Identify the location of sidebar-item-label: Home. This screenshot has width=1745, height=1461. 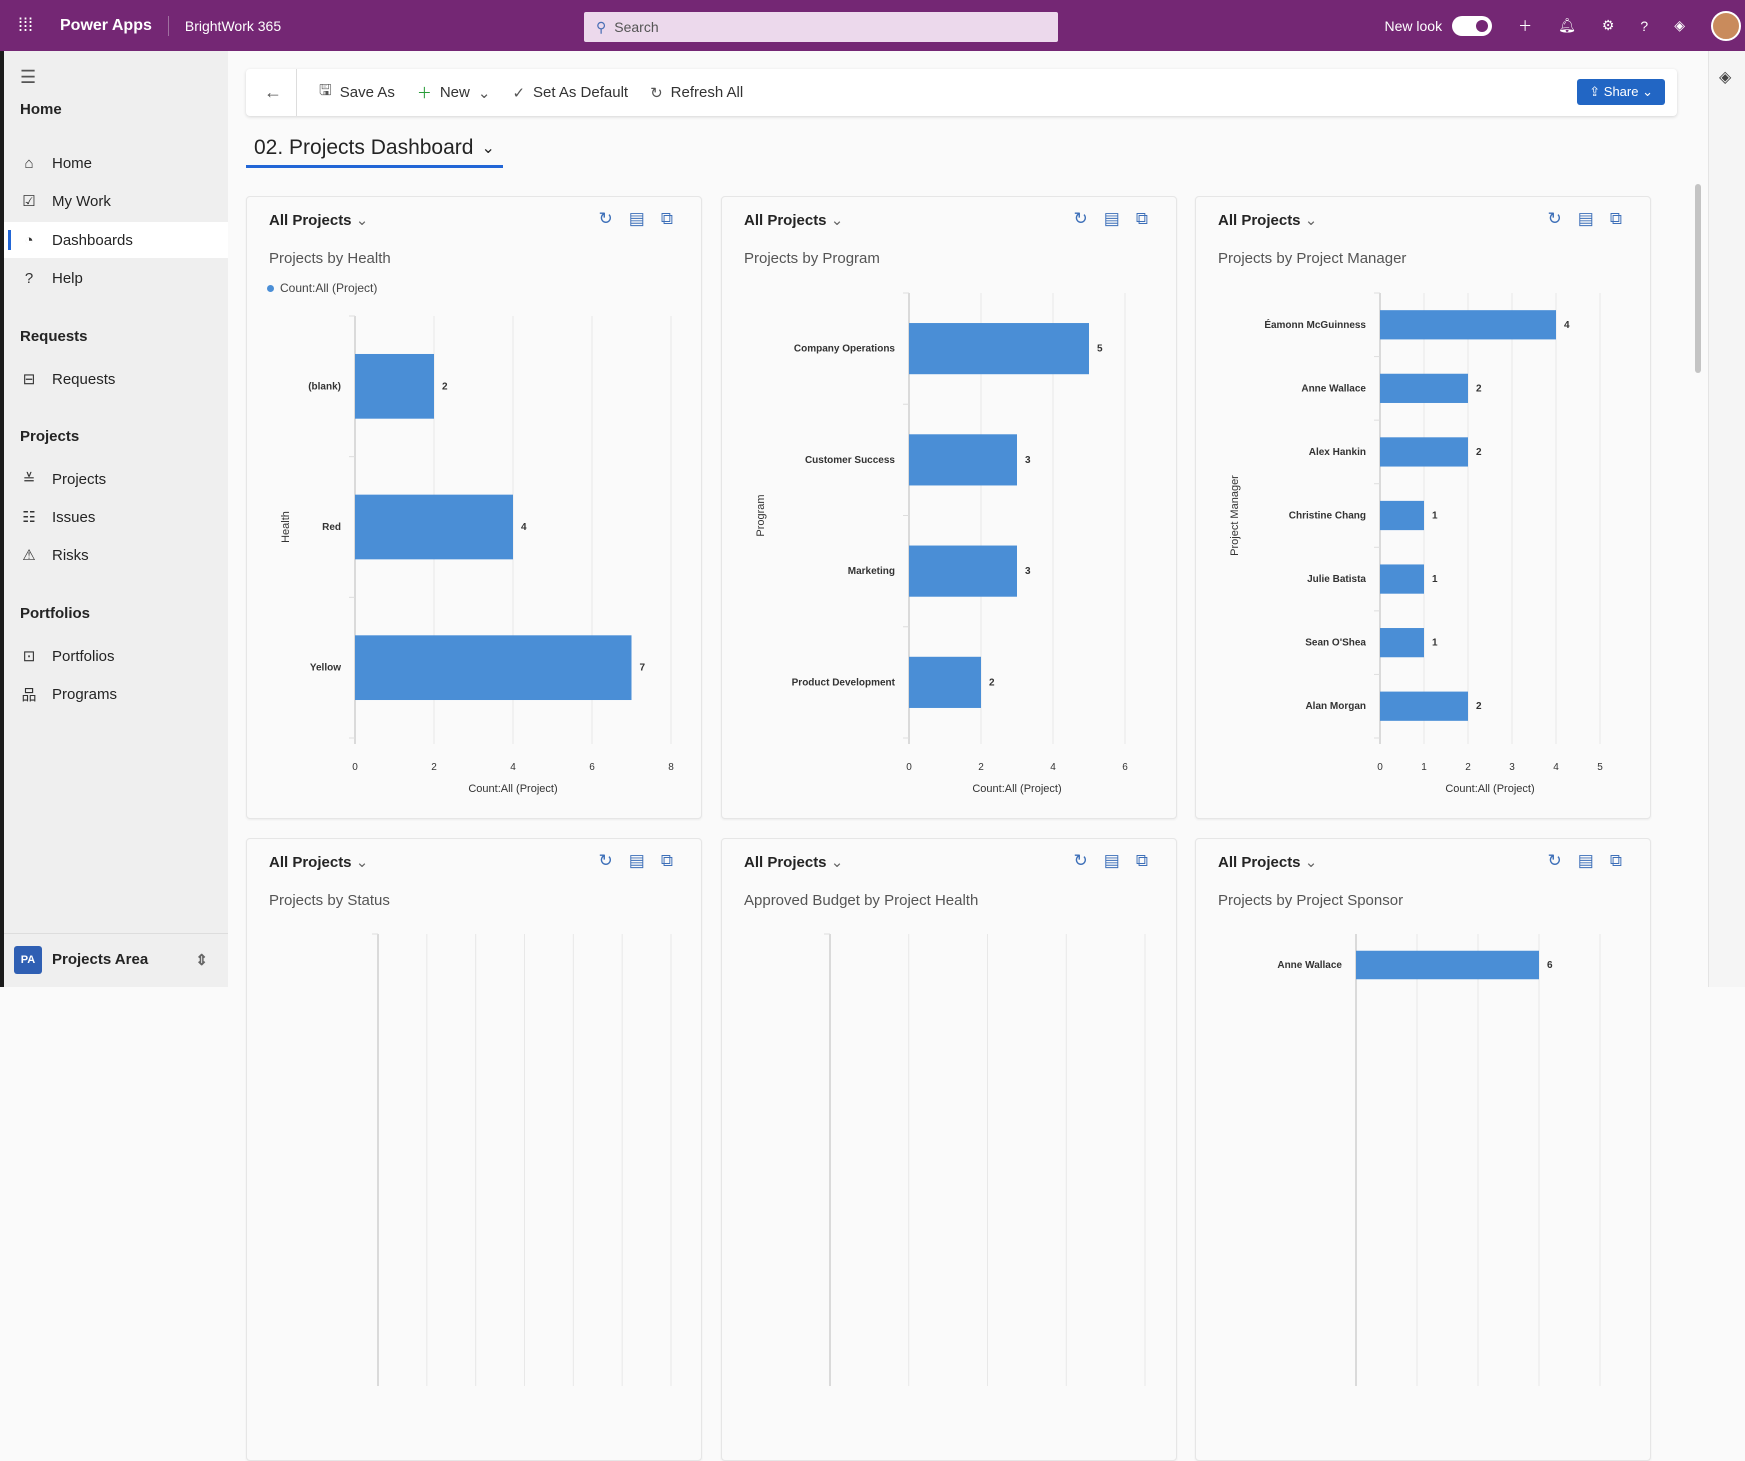
(72, 163).